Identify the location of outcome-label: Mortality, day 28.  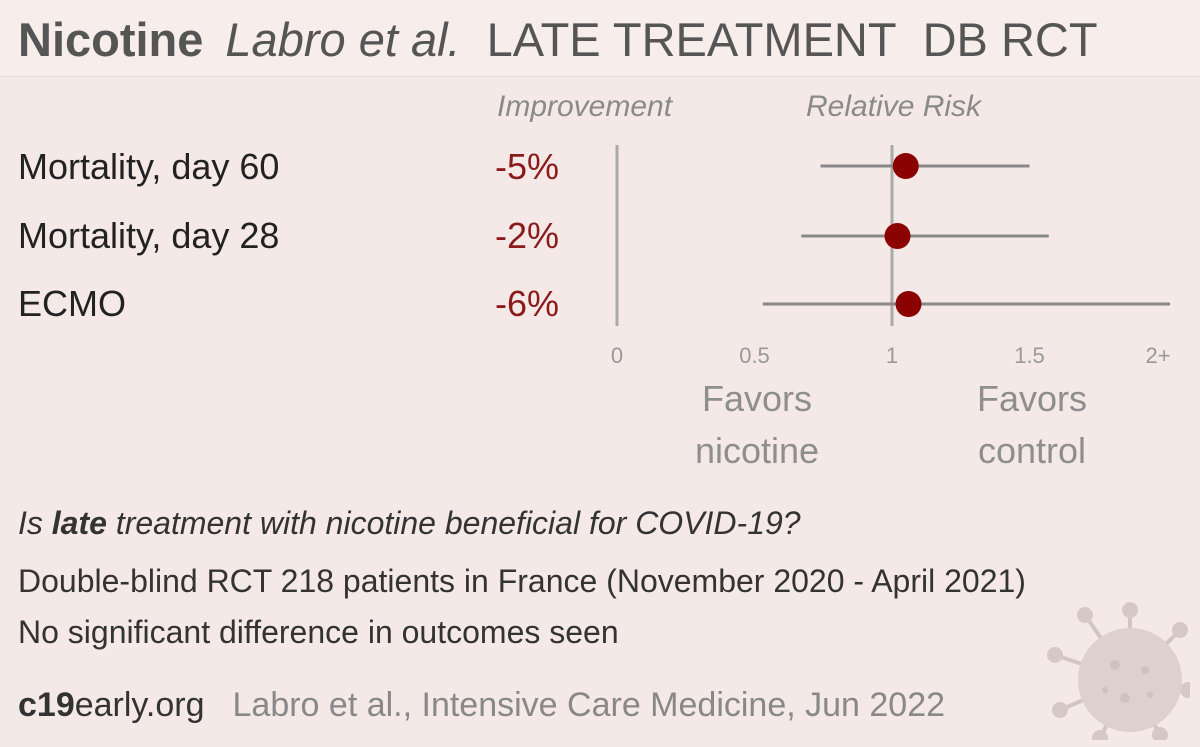
(149, 235).